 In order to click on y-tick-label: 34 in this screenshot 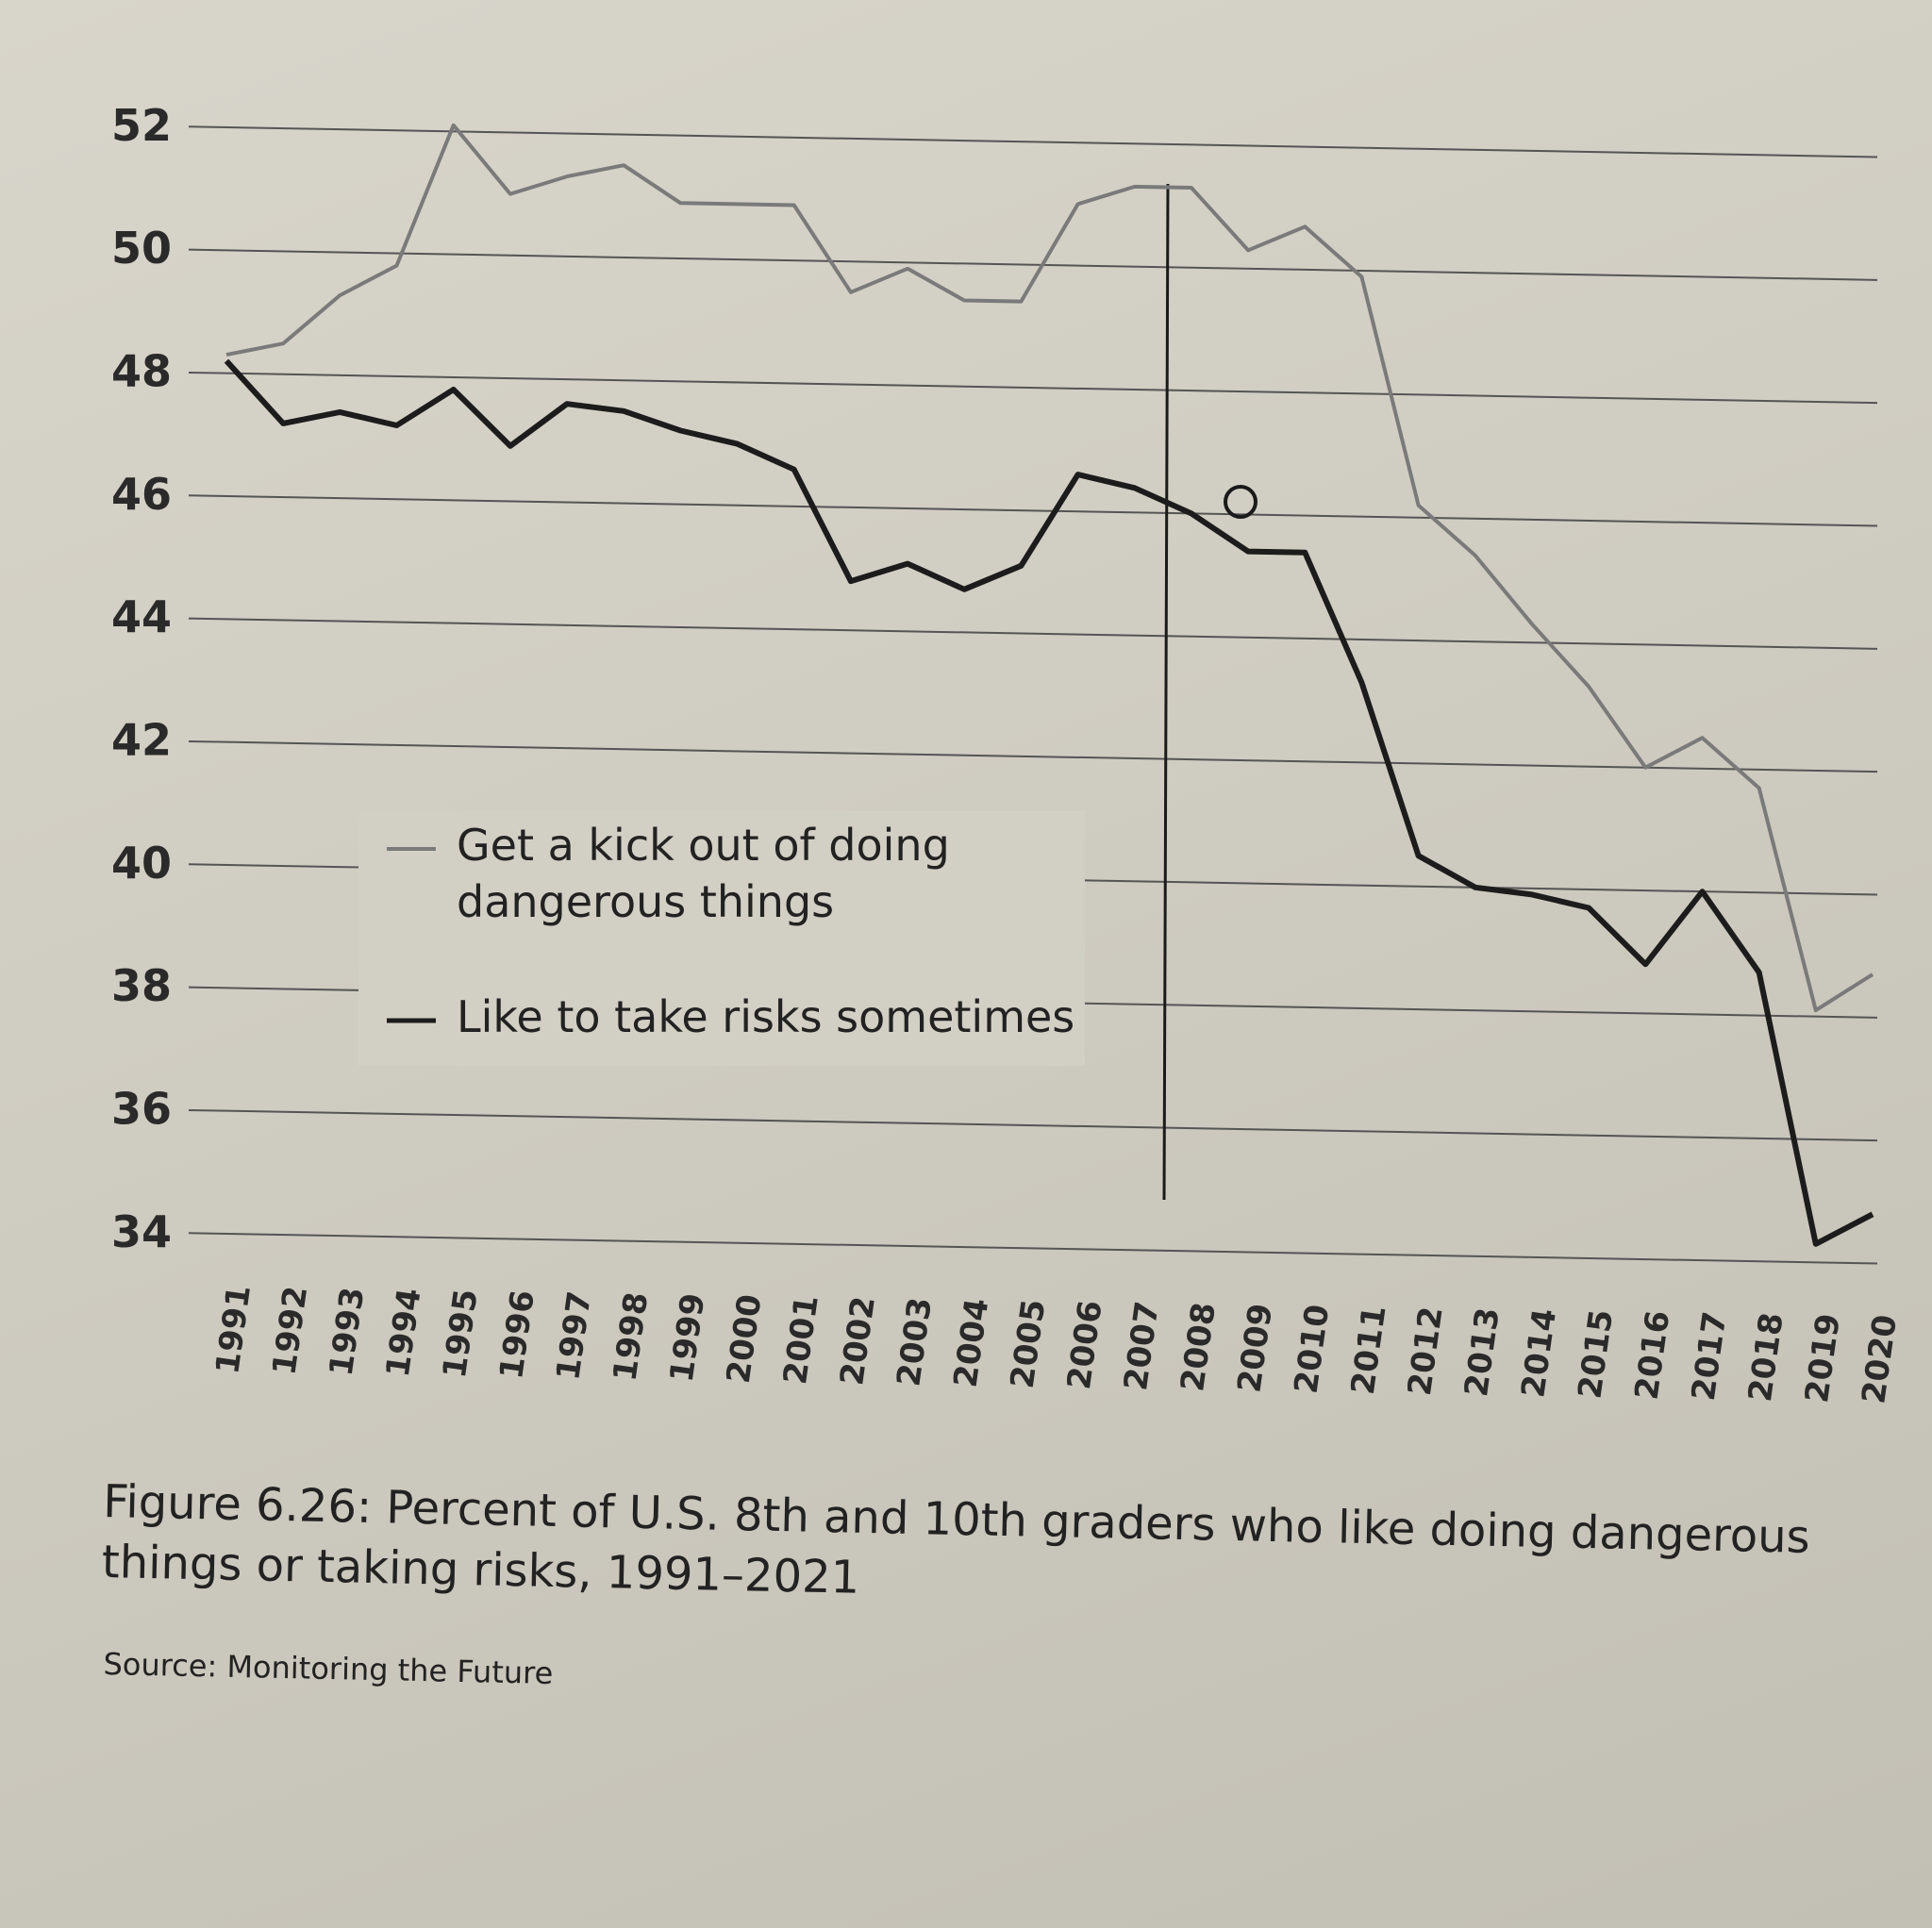, I will do `click(141, 1231)`.